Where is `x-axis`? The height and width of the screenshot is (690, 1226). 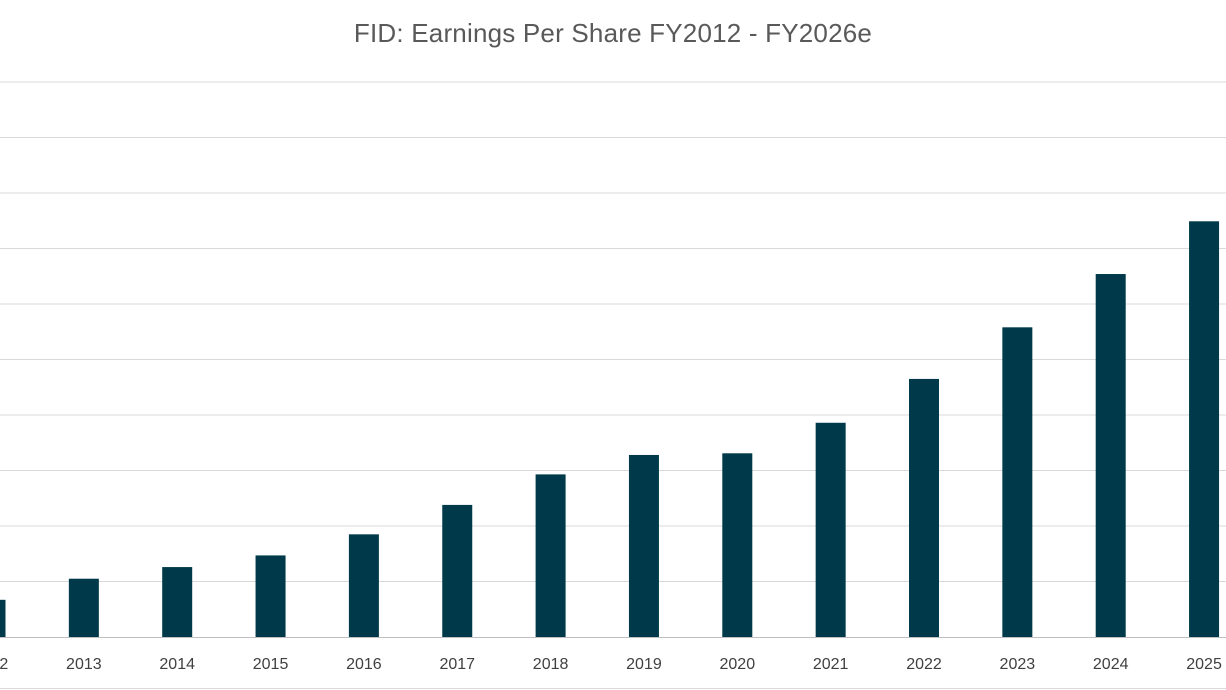 x-axis is located at coordinates (613, 663).